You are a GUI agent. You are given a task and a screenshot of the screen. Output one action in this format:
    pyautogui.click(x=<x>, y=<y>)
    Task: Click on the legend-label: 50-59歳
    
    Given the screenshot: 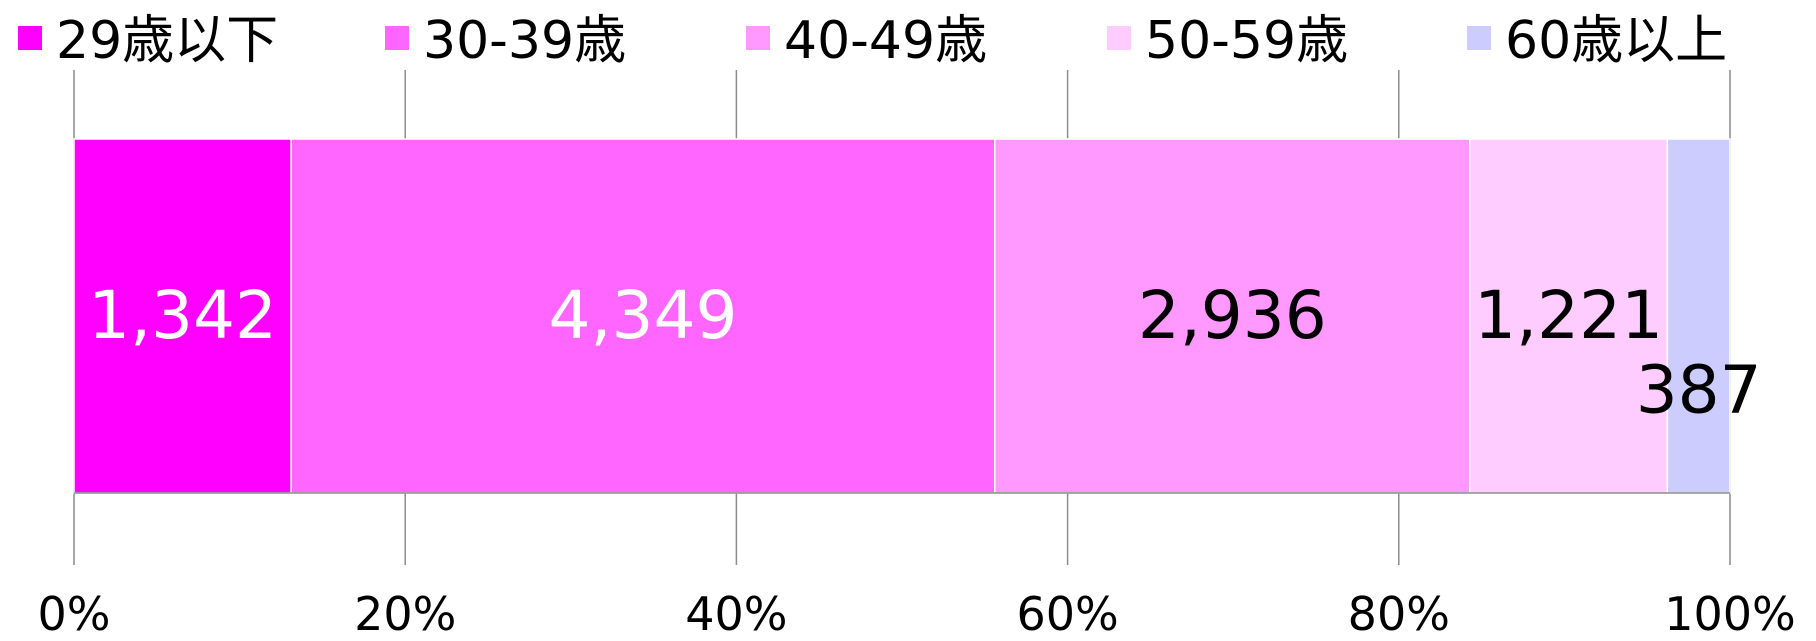 What is the action you would take?
    pyautogui.click(x=1246, y=41)
    